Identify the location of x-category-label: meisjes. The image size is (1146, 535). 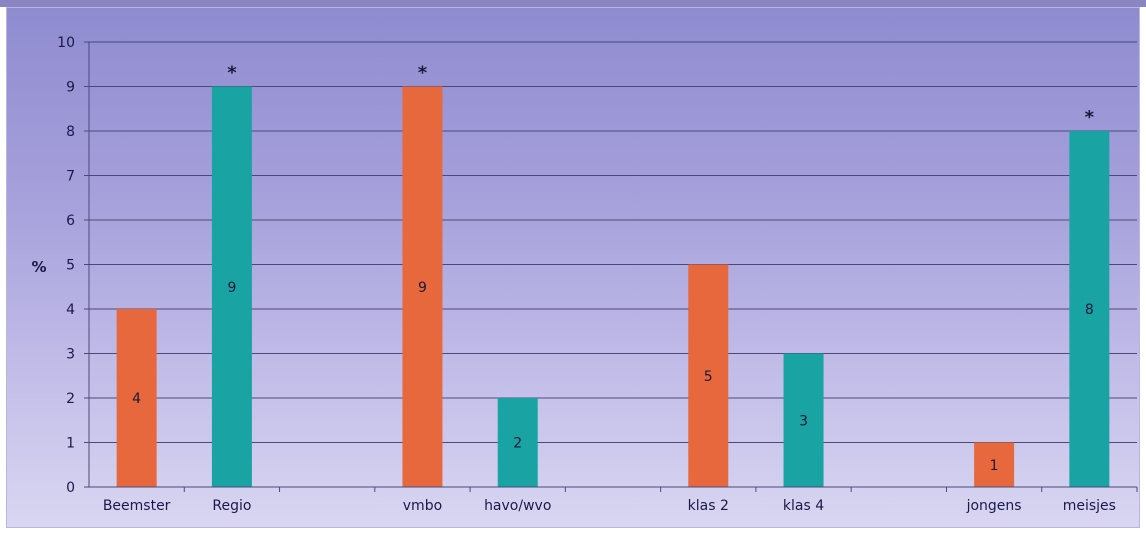
(1089, 506).